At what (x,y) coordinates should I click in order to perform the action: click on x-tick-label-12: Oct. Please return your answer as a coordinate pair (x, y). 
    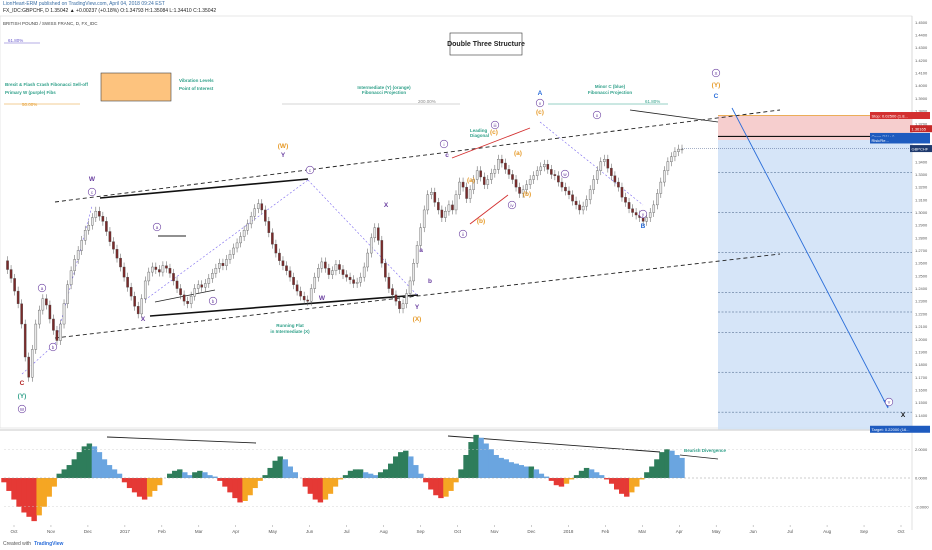
    Looking at the image, I should click on (458, 531).